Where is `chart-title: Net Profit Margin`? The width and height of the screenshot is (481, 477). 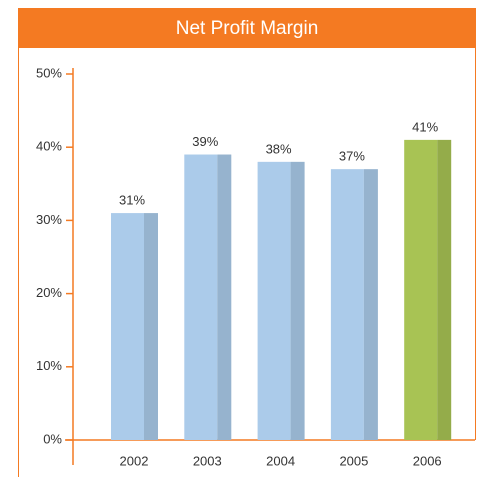 chart-title: Net Profit Margin is located at coordinates (247, 28).